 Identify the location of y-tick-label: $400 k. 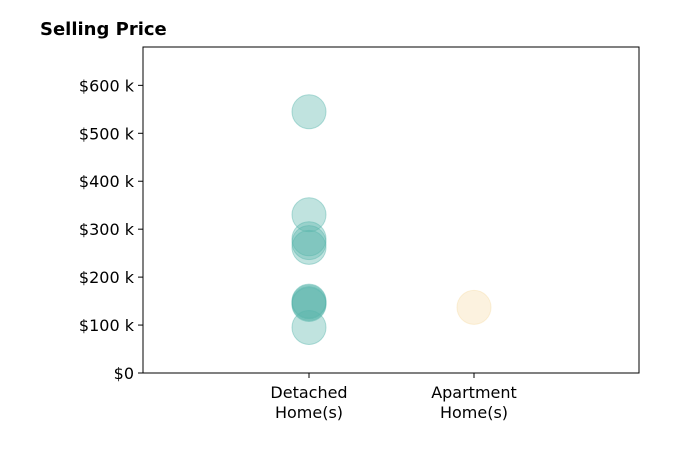
(107, 181).